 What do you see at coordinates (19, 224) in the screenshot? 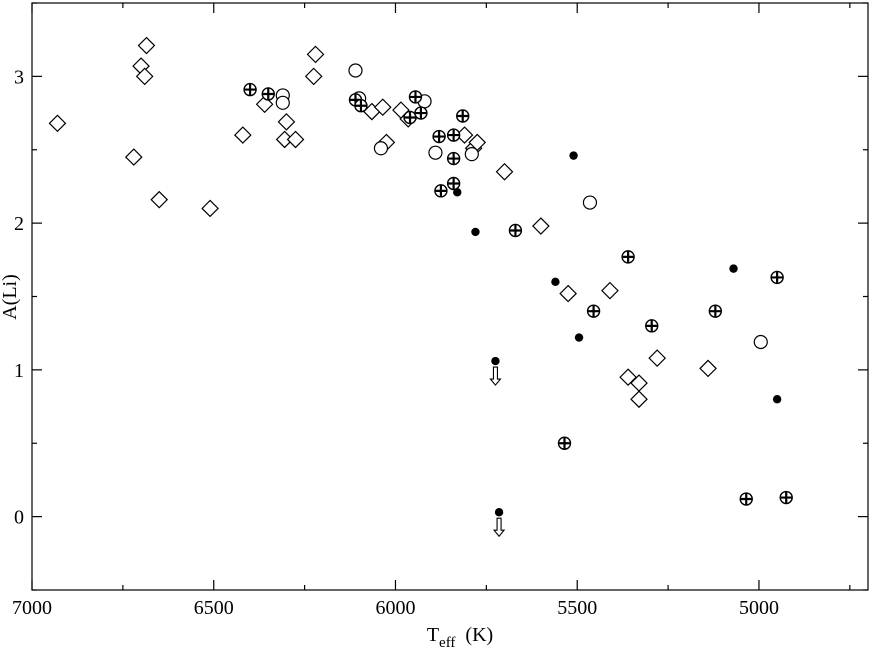
I see `y-tick-label: 2` at bounding box center [19, 224].